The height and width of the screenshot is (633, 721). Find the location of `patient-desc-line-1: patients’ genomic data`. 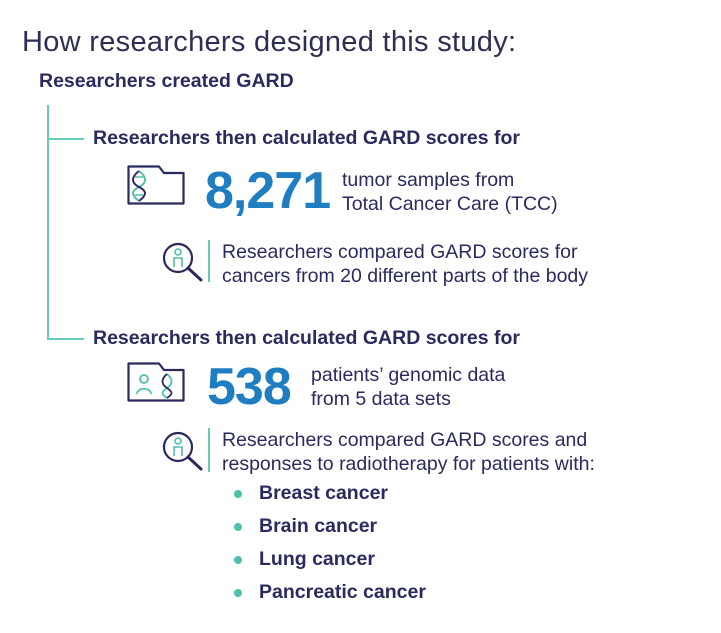

patient-desc-line-1: patients’ genomic data is located at coordinates (408, 375).